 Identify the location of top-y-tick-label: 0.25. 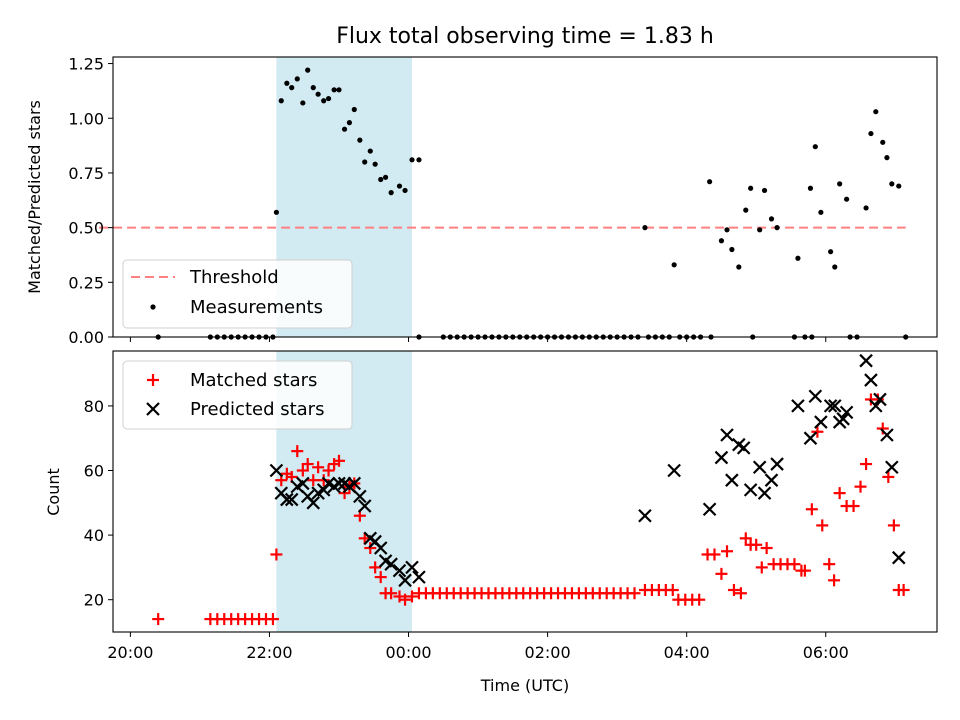
(86, 282).